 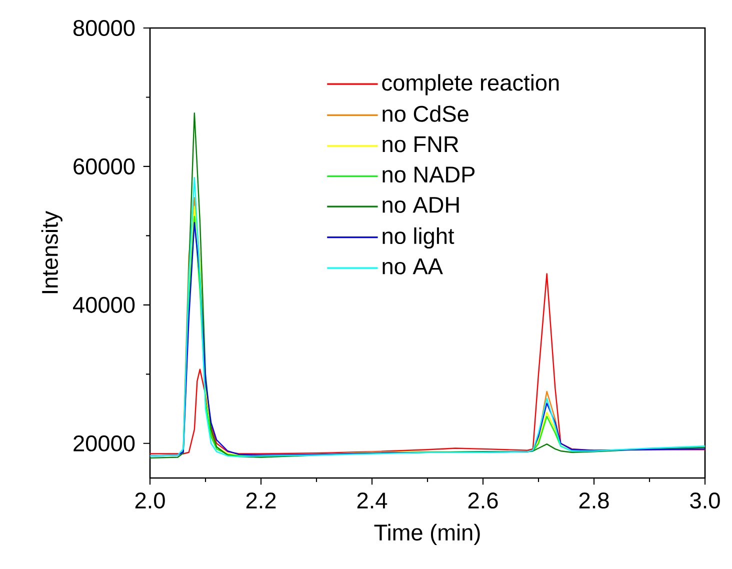 What do you see at coordinates (261, 500) in the screenshot?
I see `x-tick-label: 2.2` at bounding box center [261, 500].